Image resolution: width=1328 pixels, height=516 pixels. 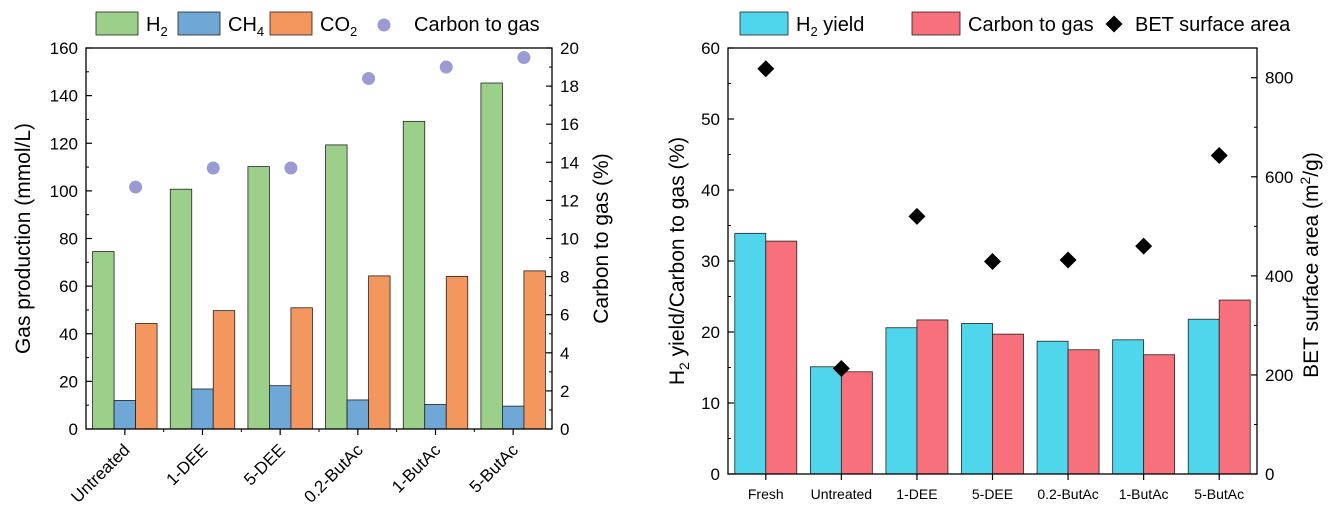 I want to click on legend-item: CH4, so click(x=220, y=25).